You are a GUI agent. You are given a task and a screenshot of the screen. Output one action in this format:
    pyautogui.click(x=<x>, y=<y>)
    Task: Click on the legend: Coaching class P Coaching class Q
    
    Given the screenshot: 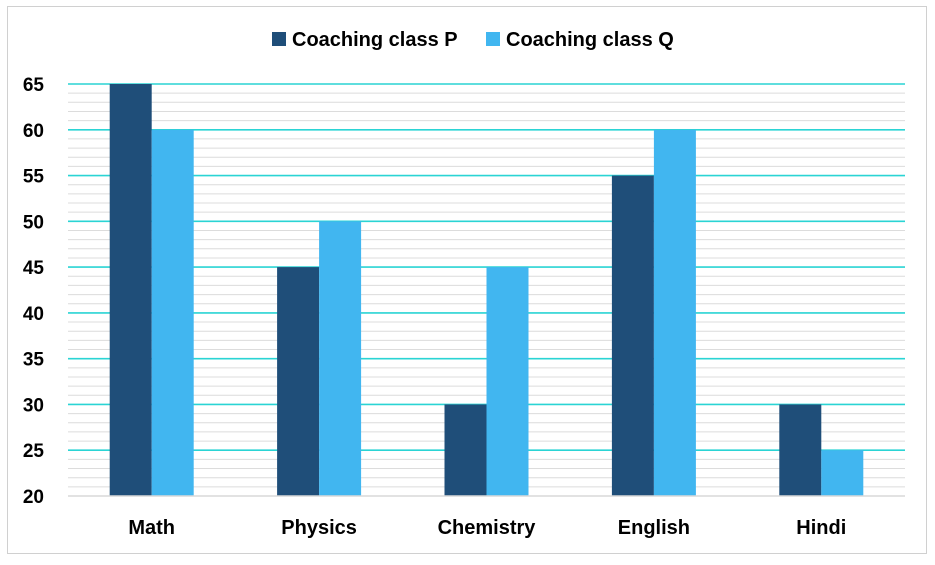 What is the action you would take?
    pyautogui.click(x=473, y=40)
    